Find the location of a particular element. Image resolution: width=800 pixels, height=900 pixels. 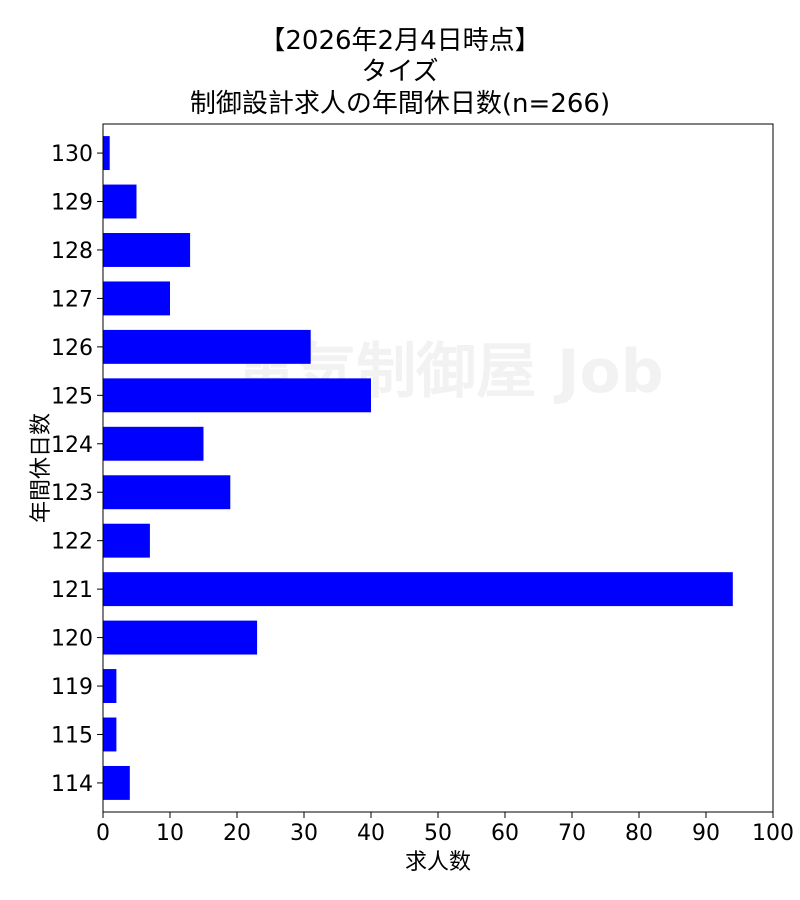

x-tick-label: 10 is located at coordinates (170, 833).